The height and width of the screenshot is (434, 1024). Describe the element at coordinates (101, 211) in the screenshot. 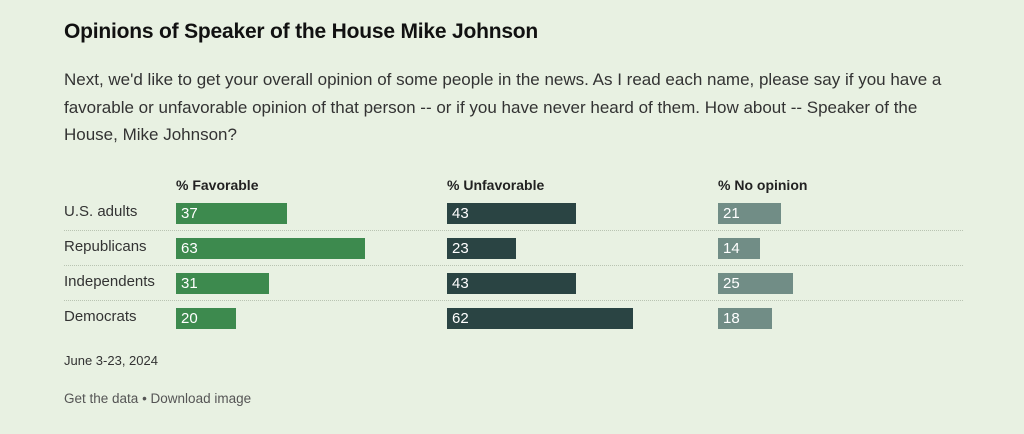

I see `row-label: U.S. adults` at that location.